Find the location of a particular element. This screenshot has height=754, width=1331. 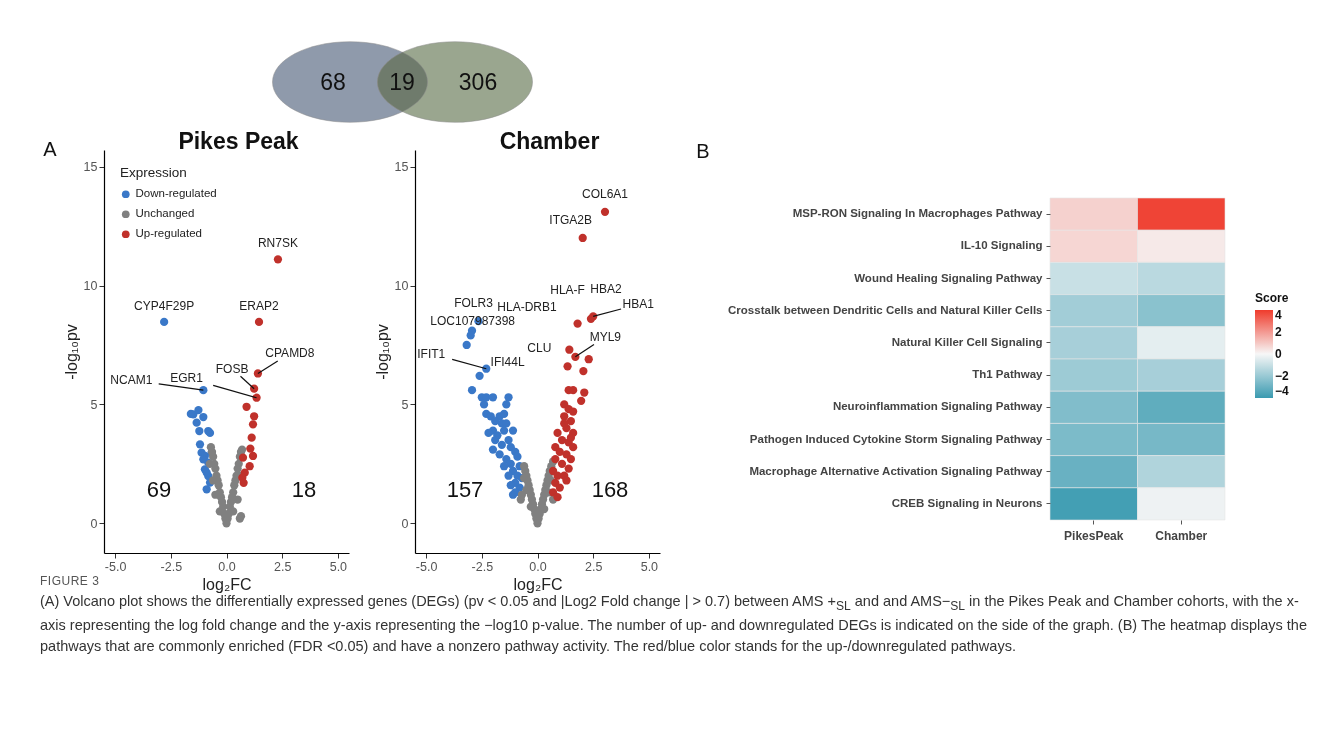

y-tick-label: MSP-RON Signaling In Macrophages Pathway is located at coordinates (918, 213).